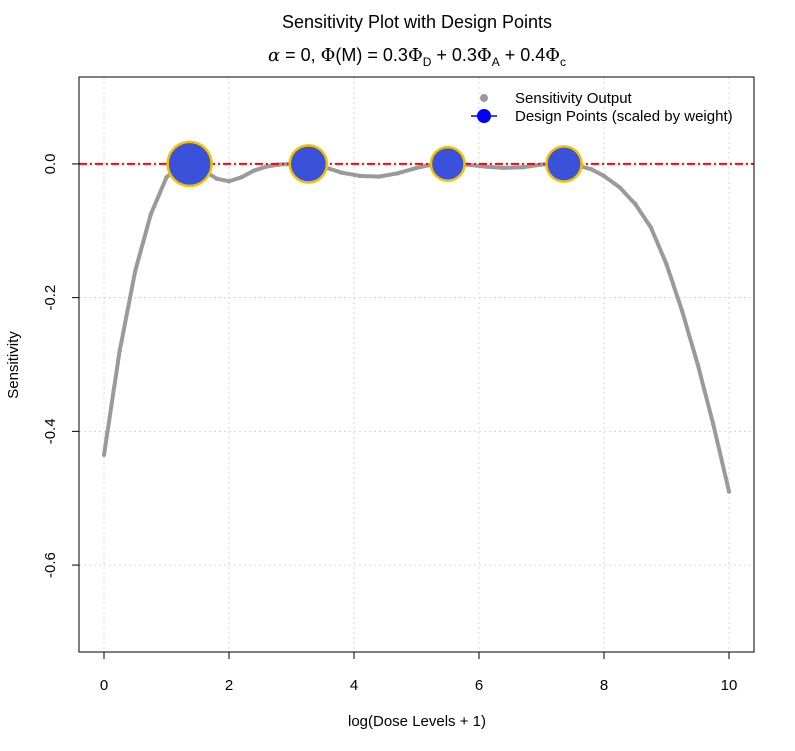 Image resolution: width=795 pixels, height=751 pixels. Describe the element at coordinates (13, 365) in the screenshot. I see `y-axis-label: Sensitivity` at that location.